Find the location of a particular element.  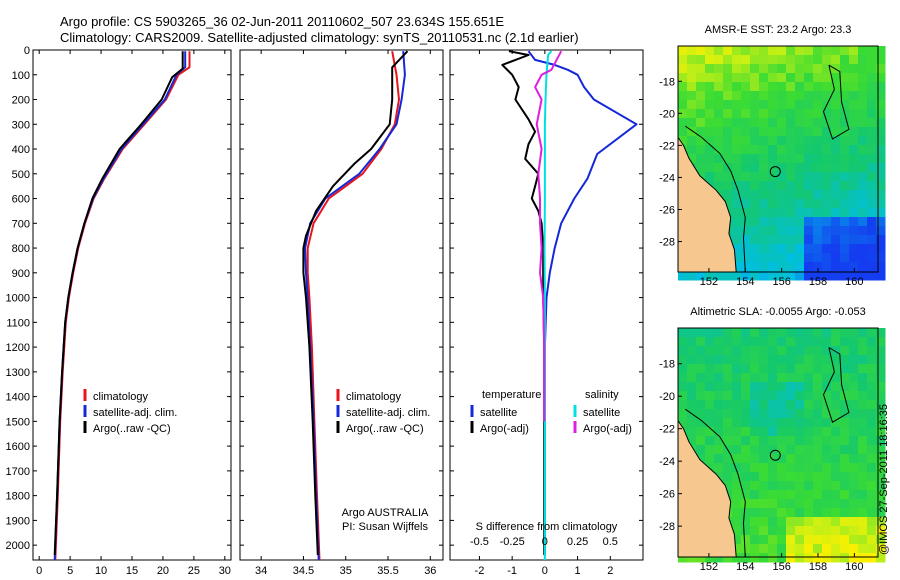

y-tick-label: 300 is located at coordinates (21, 125).